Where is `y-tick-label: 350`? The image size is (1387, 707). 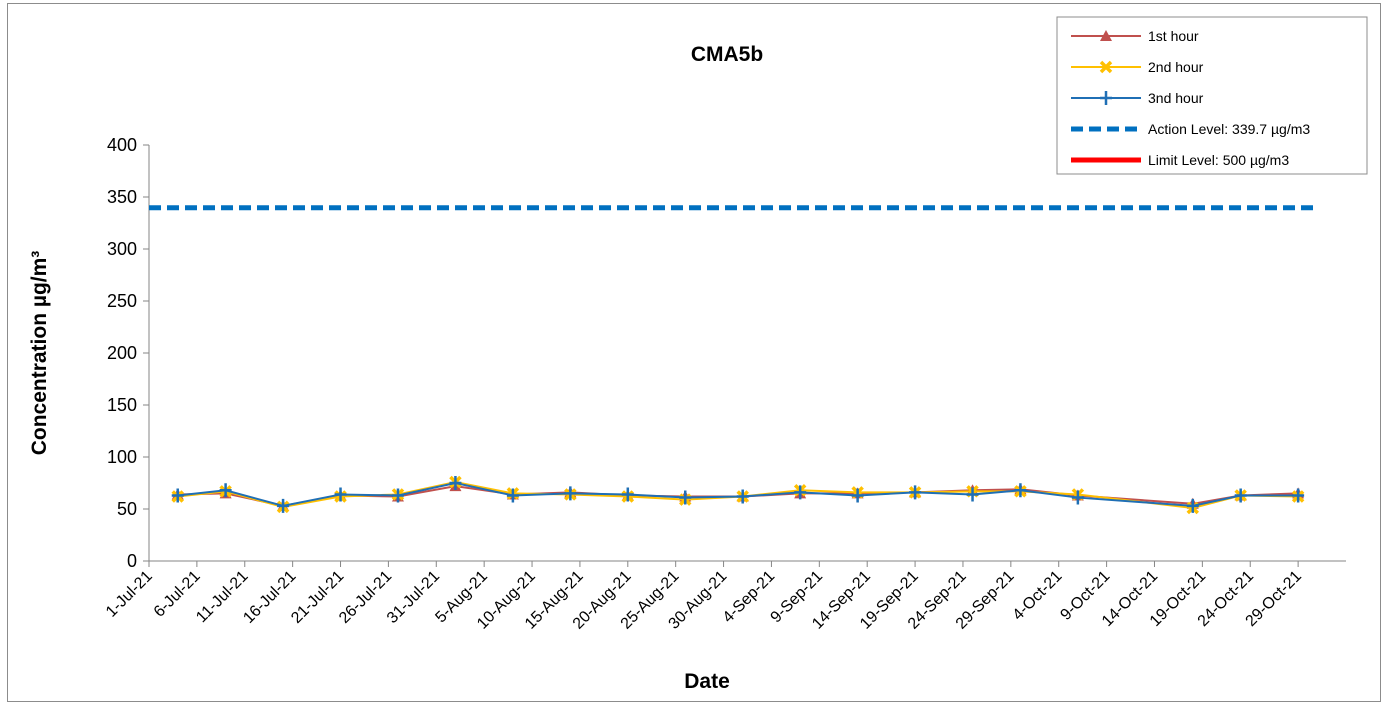 y-tick-label: 350 is located at coordinates (122, 197).